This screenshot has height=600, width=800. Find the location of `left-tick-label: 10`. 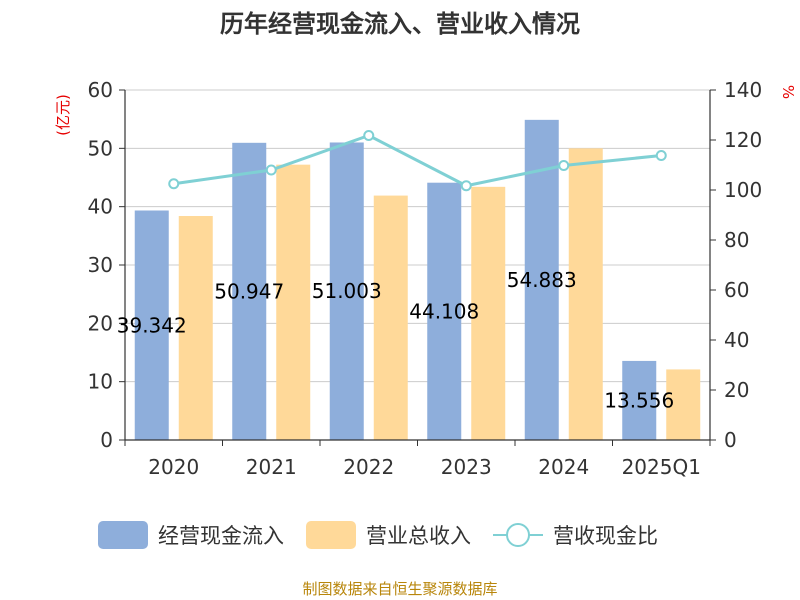

left-tick-label: 10 is located at coordinates (100, 382).